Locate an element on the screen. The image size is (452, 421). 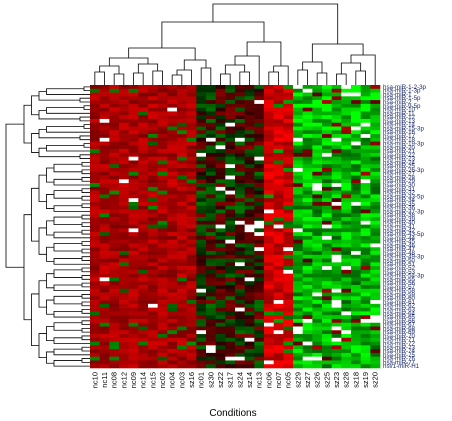
column-label: nc10 is located at coordinates (94, 380).